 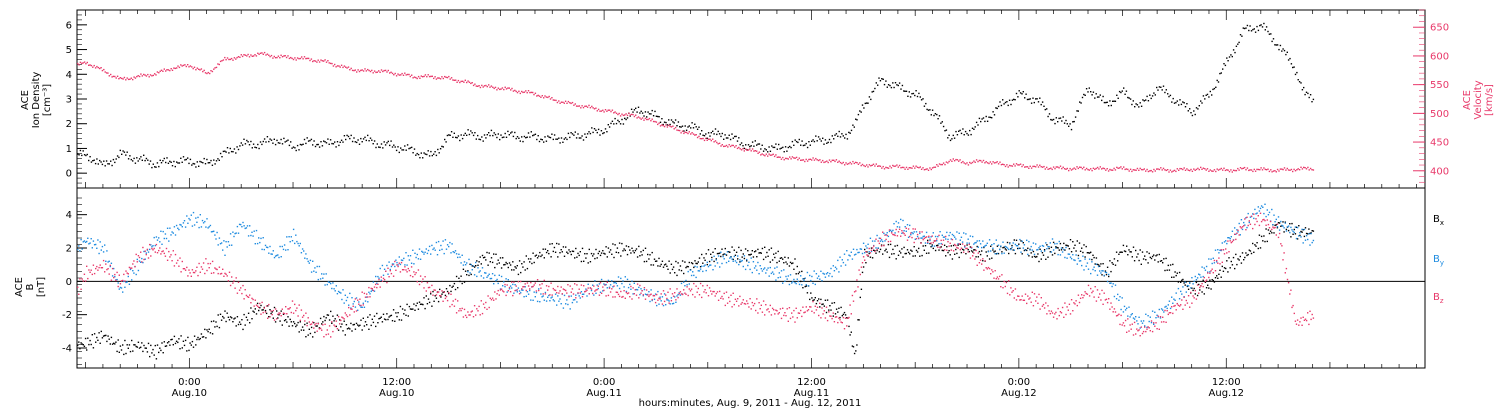 I want to click on velocity-tick-label: 450, so click(x=1439, y=143).